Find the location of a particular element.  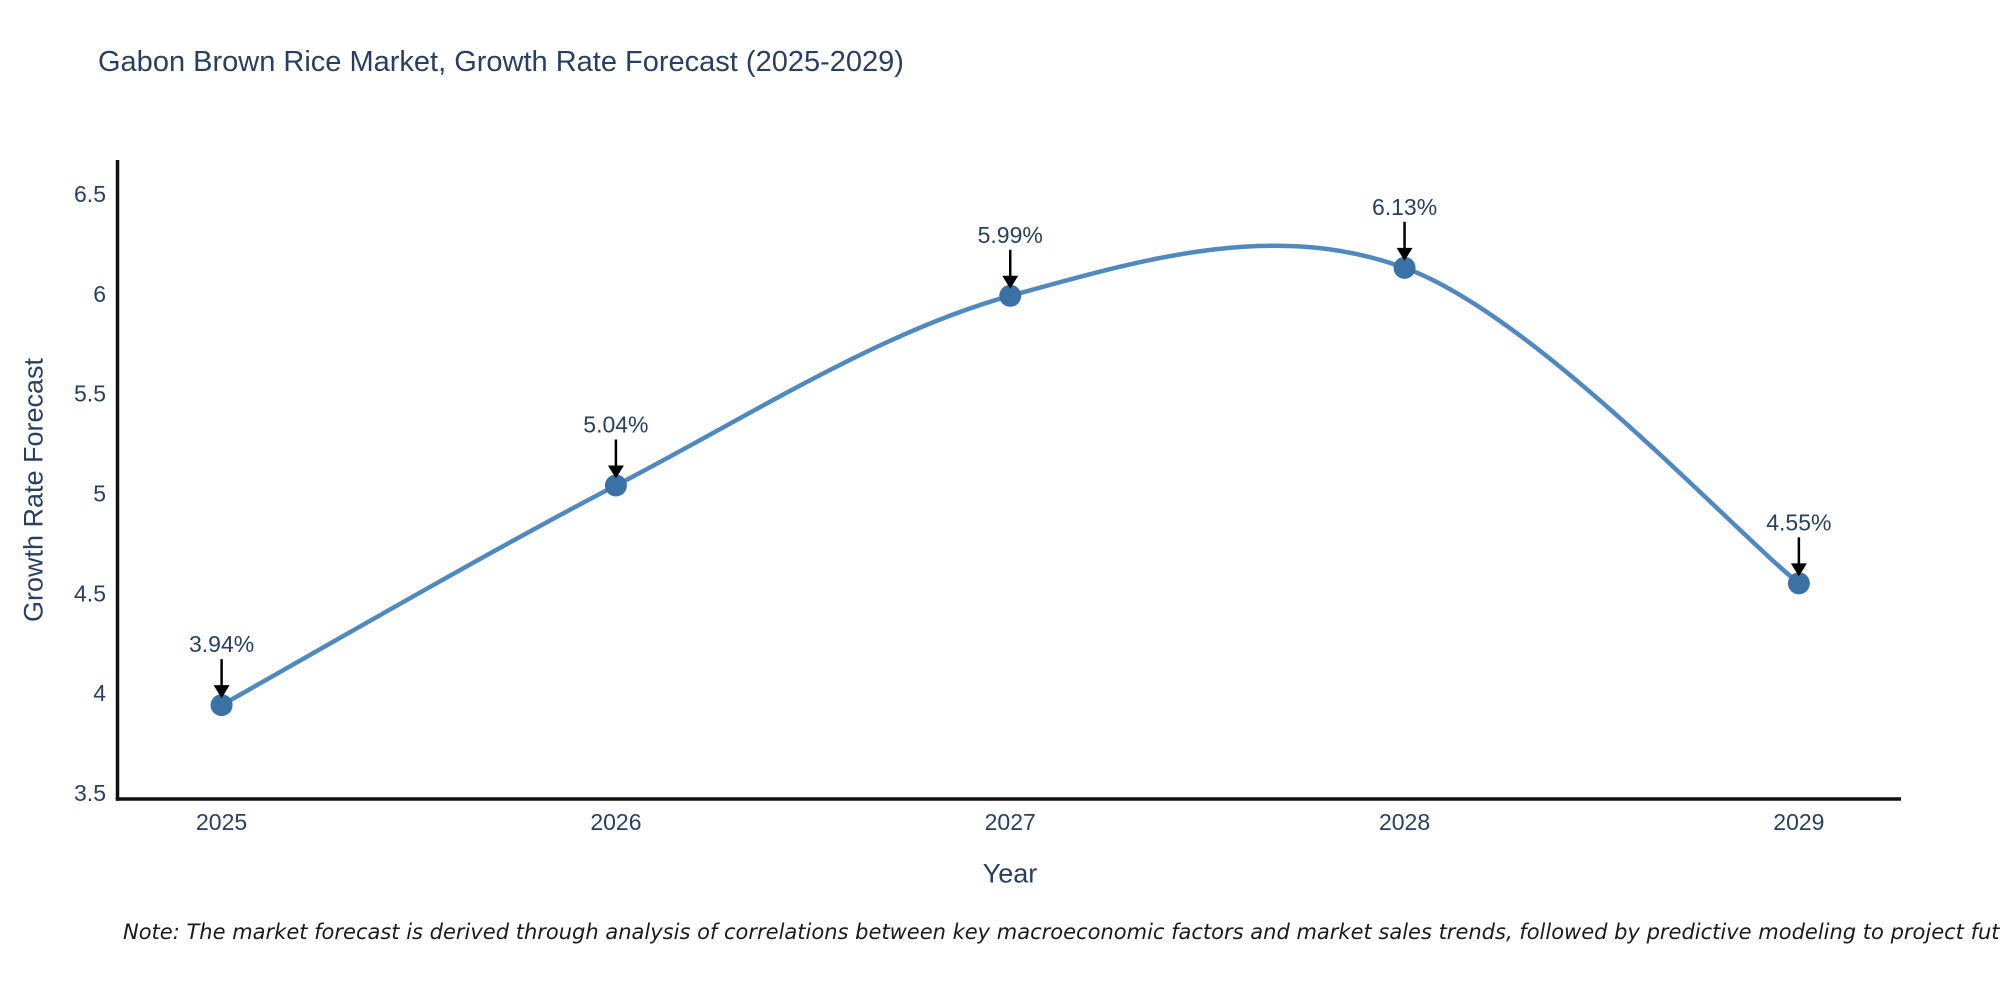

annotation-label: 5.04% is located at coordinates (615, 424).